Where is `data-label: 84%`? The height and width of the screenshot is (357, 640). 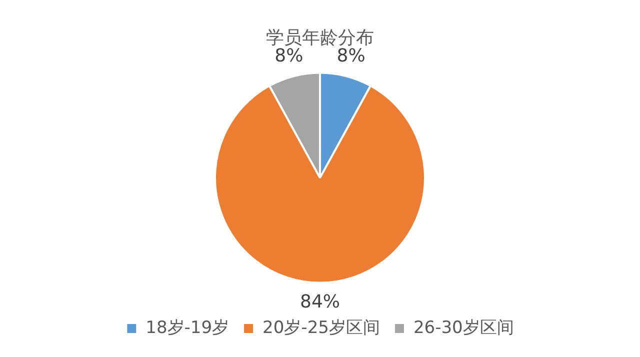
data-label: 84% is located at coordinates (320, 301).